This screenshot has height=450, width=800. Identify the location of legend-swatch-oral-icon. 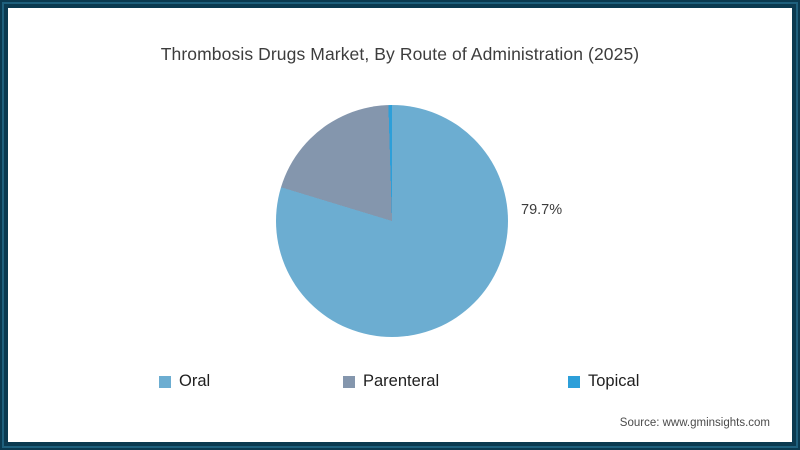
(165, 381).